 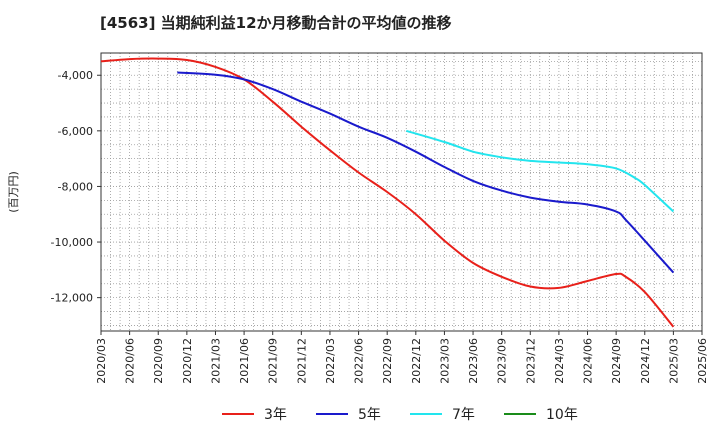 I want to click on x-tick-label: 2024/06, so click(x=588, y=361).